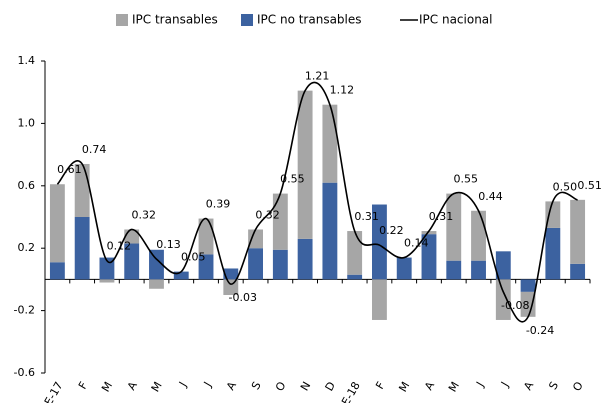  I want to click on data-label: 0.61, so click(69, 169).